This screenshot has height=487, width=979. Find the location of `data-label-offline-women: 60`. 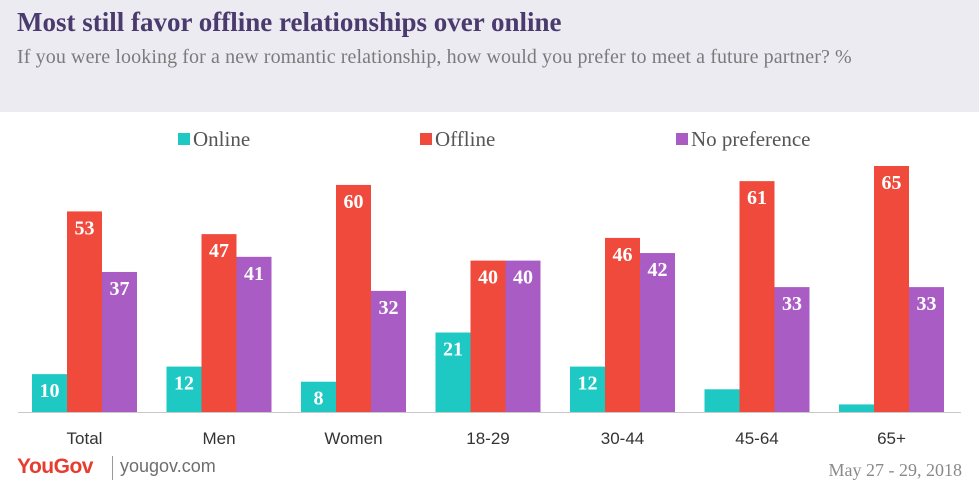

data-label-offline-women: 60 is located at coordinates (354, 202).